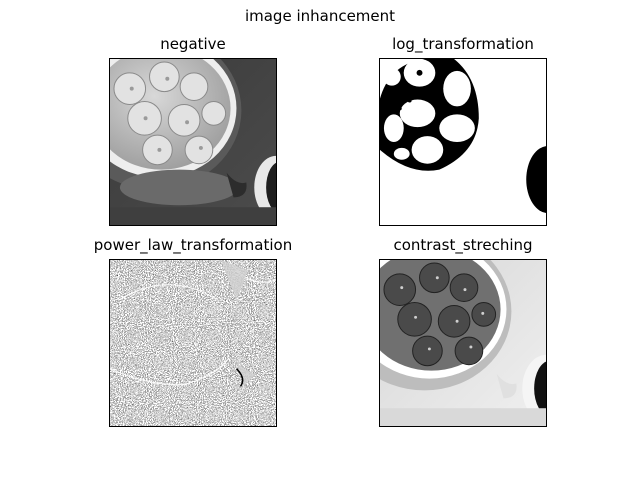  I want to click on contrast-streching-image, so click(463, 343).